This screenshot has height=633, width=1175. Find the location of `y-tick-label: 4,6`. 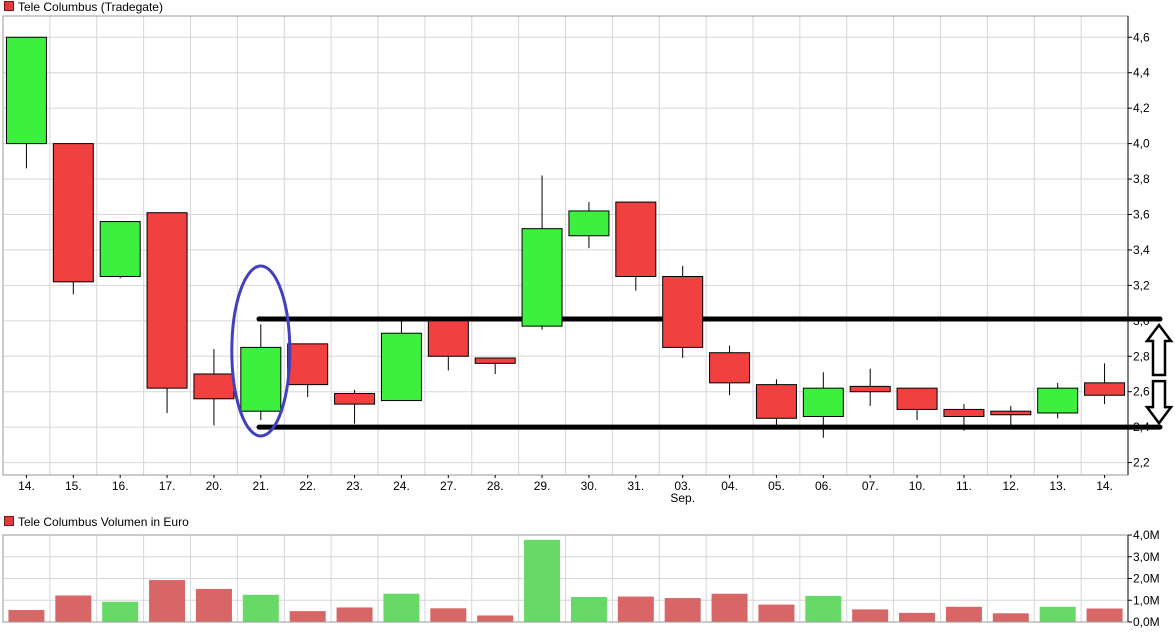

y-tick-label: 4,6 is located at coordinates (1141, 37).